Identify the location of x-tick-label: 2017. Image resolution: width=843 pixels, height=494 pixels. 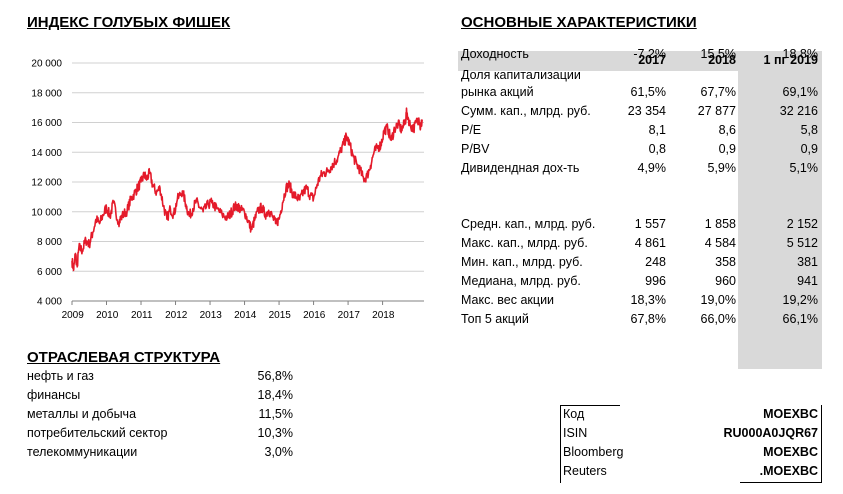
(349, 315).